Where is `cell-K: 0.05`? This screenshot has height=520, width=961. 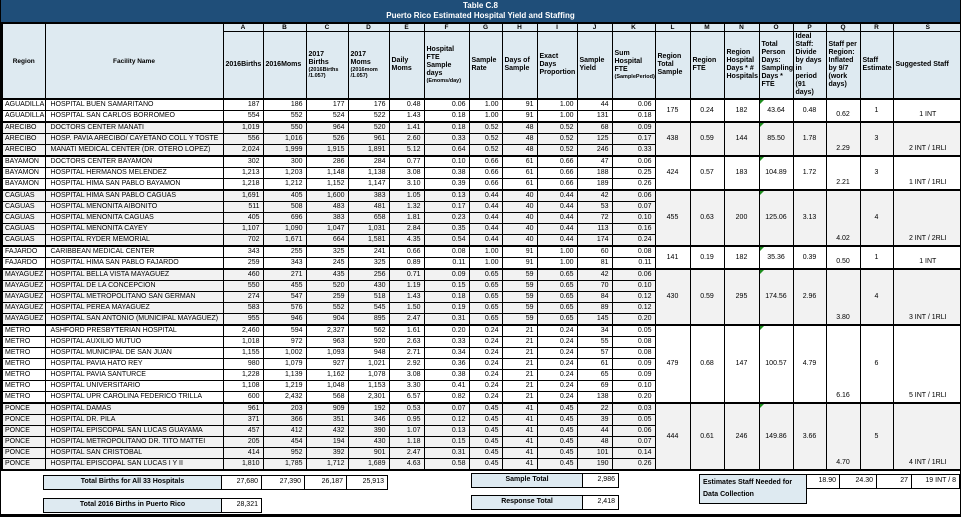
cell-K: 0.05 is located at coordinates (633, 330).